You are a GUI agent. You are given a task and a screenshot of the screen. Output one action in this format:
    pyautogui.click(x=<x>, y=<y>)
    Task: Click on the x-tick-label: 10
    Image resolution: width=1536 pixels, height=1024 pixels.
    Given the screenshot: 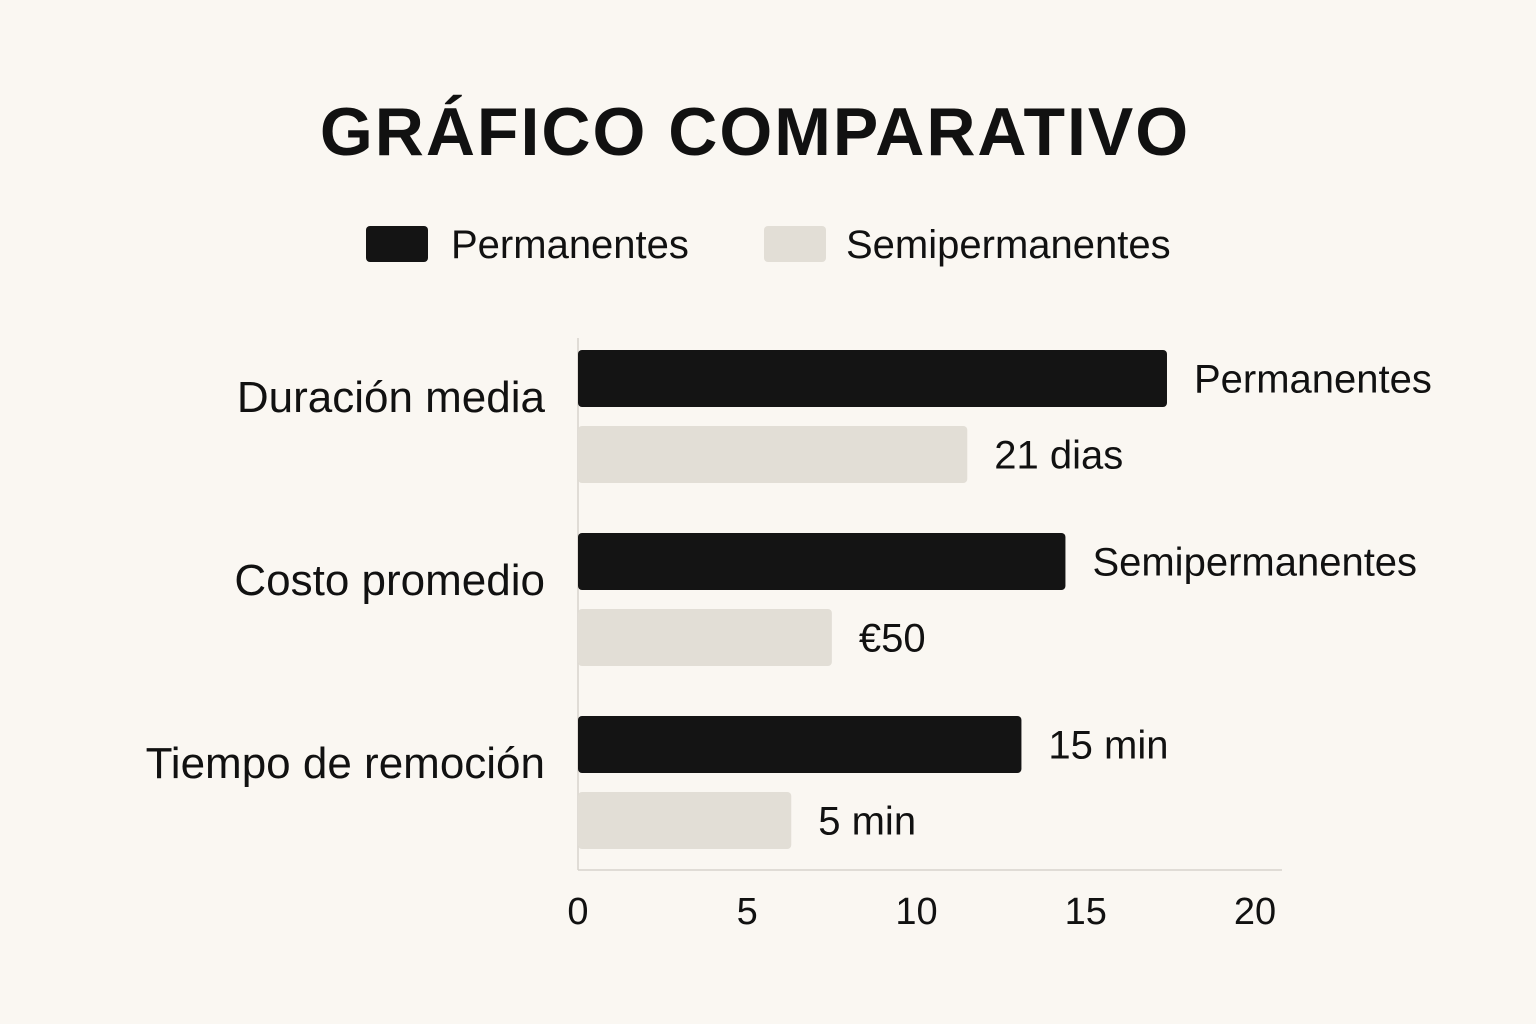 What is the action you would take?
    pyautogui.click(x=916, y=912)
    